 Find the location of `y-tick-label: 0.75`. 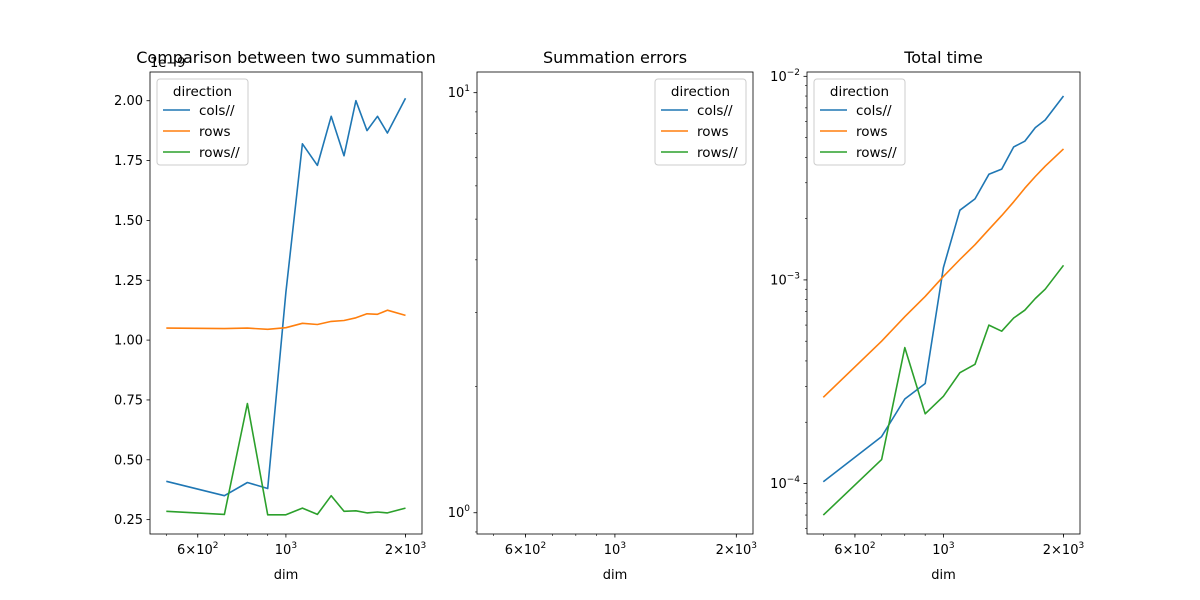

y-tick-label: 0.75 is located at coordinates (128, 400).